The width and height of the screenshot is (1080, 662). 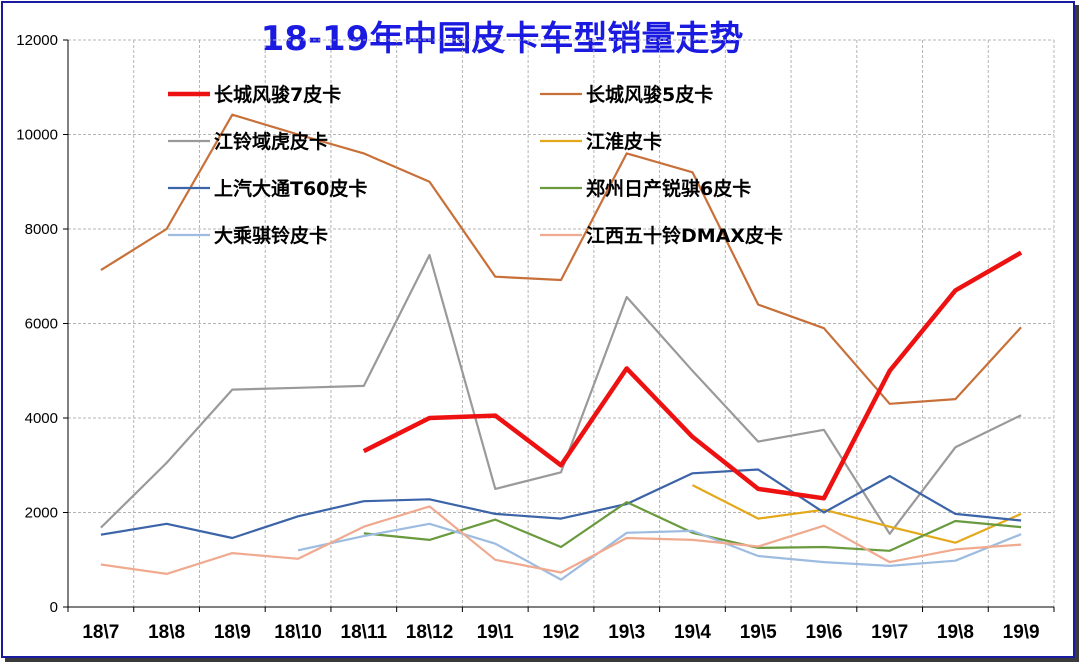 What do you see at coordinates (364, 632) in the screenshot?
I see `x-tick-label: 18\11` at bounding box center [364, 632].